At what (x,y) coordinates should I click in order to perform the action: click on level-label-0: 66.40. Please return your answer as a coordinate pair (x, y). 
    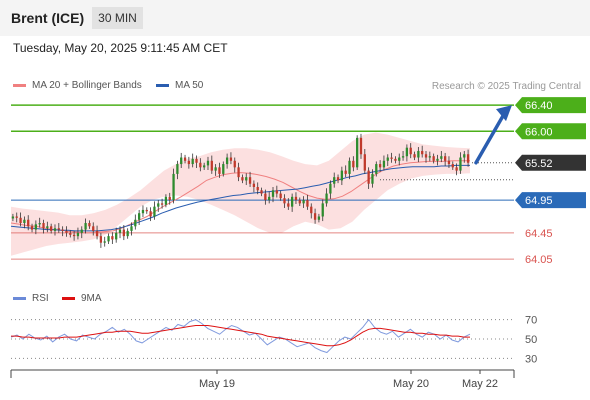
    Looking at the image, I should click on (550, 105).